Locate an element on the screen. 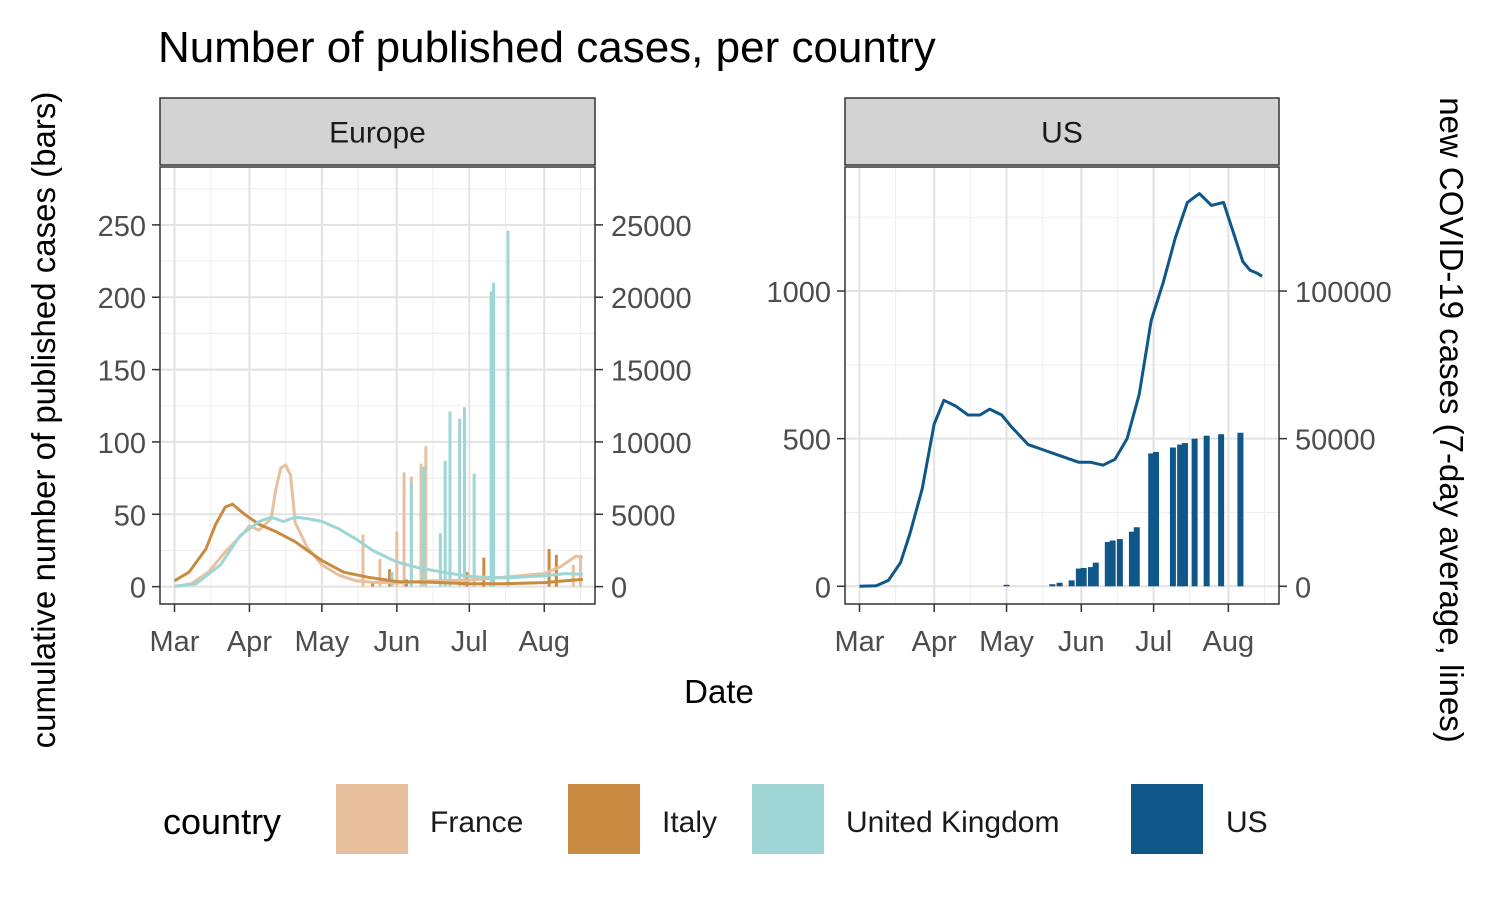  line-italy is located at coordinates (378, 544).